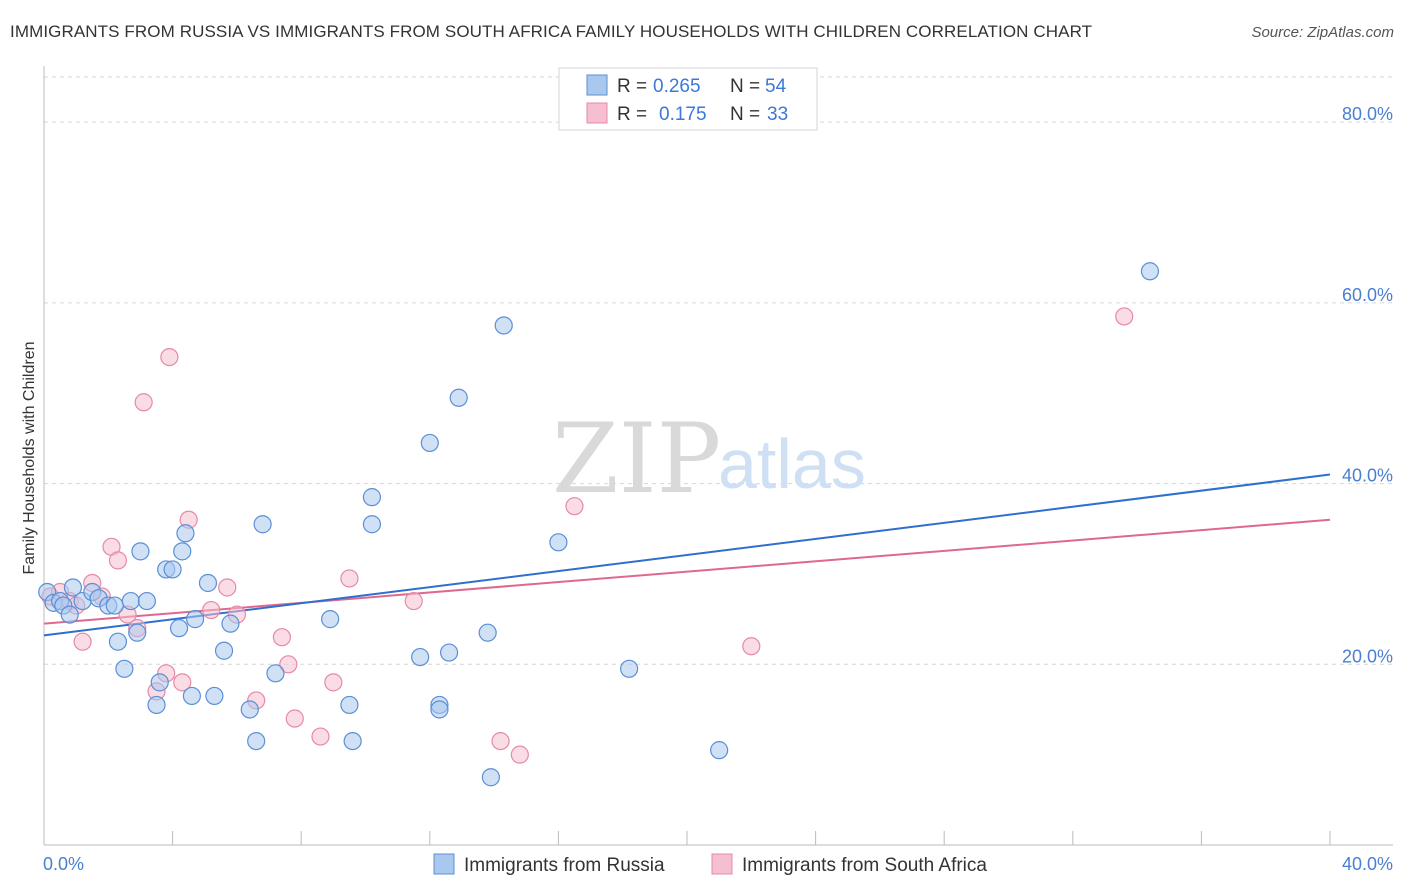 The image size is (1406, 892). What do you see at coordinates (777, 114) in the screenshot?
I see `legend-n-value-south-africa: 33` at bounding box center [777, 114].